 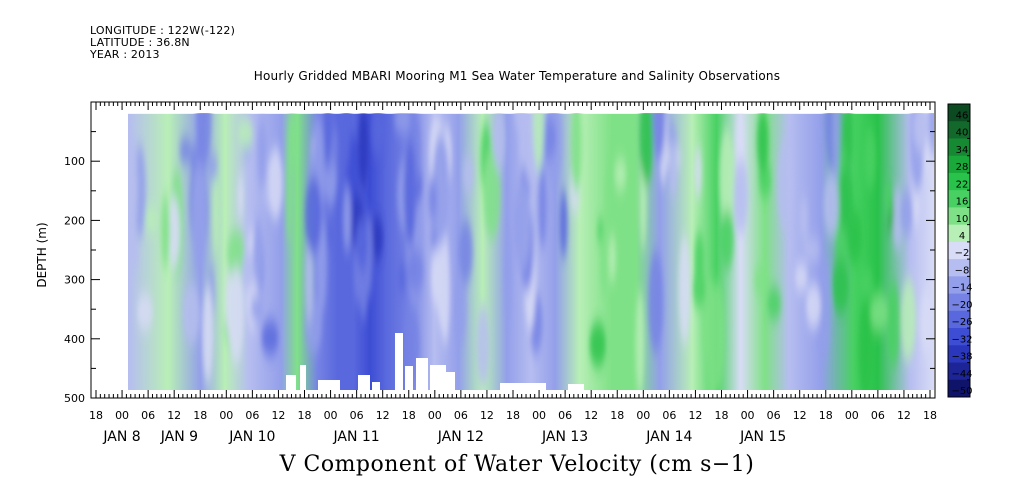 I want to click on longitude-label: LONGITUDE : 122W(-122), so click(x=163, y=30).